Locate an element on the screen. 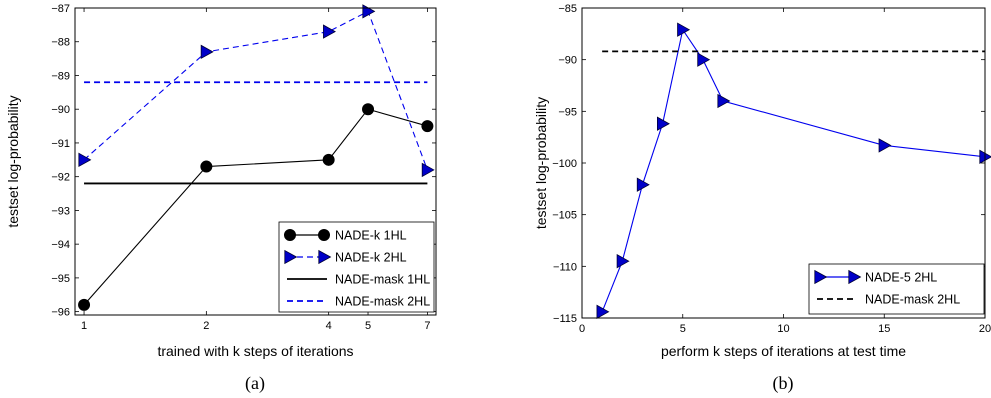  x-tick-label: 15 is located at coordinates (884, 329).